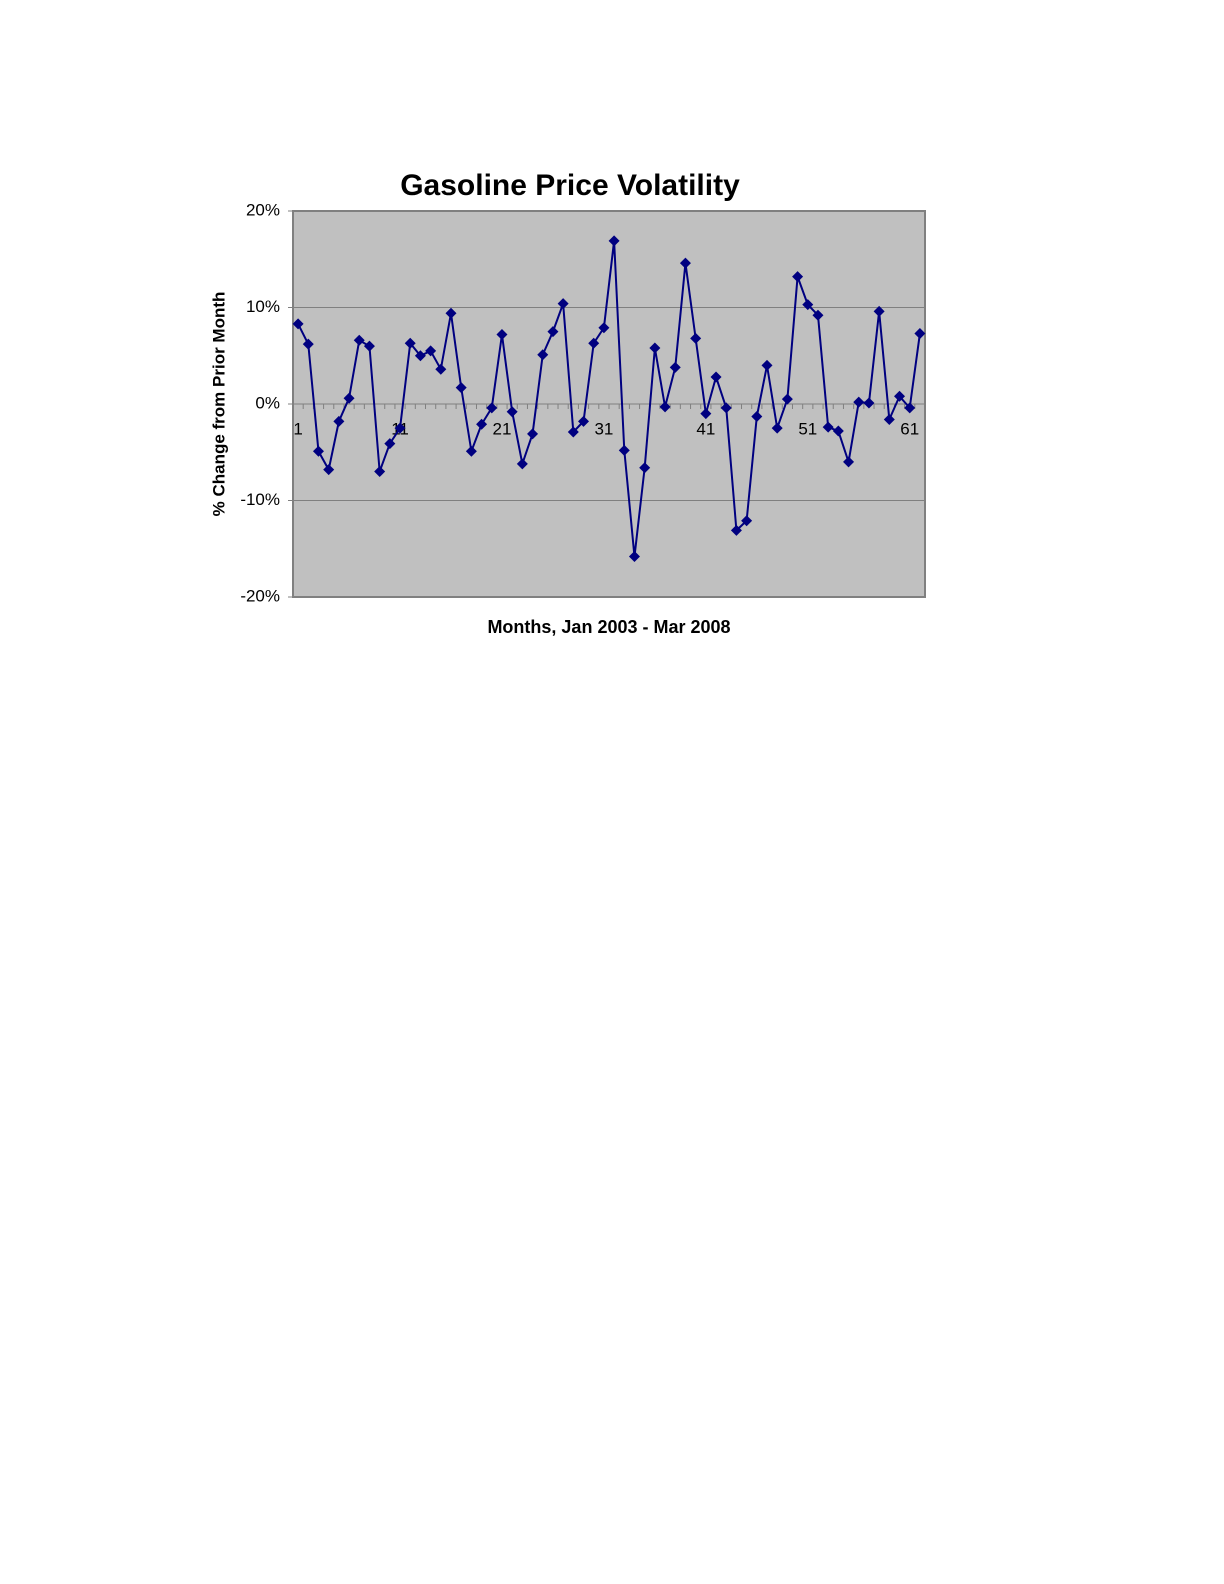 The width and height of the screenshot is (1224, 1584). Describe the element at coordinates (260, 499) in the screenshot. I see `y-tick-label: -10%` at that location.